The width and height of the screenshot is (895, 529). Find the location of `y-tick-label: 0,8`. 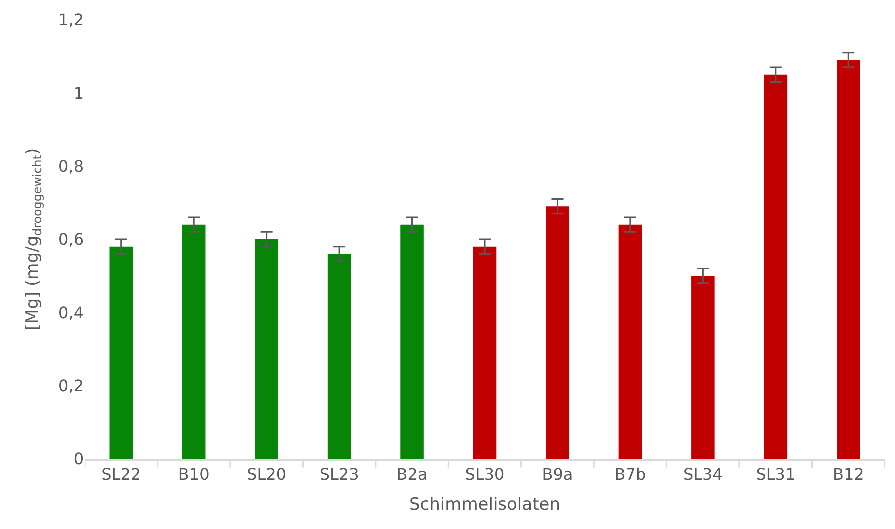

y-tick-label: 0,8 is located at coordinates (71, 166).